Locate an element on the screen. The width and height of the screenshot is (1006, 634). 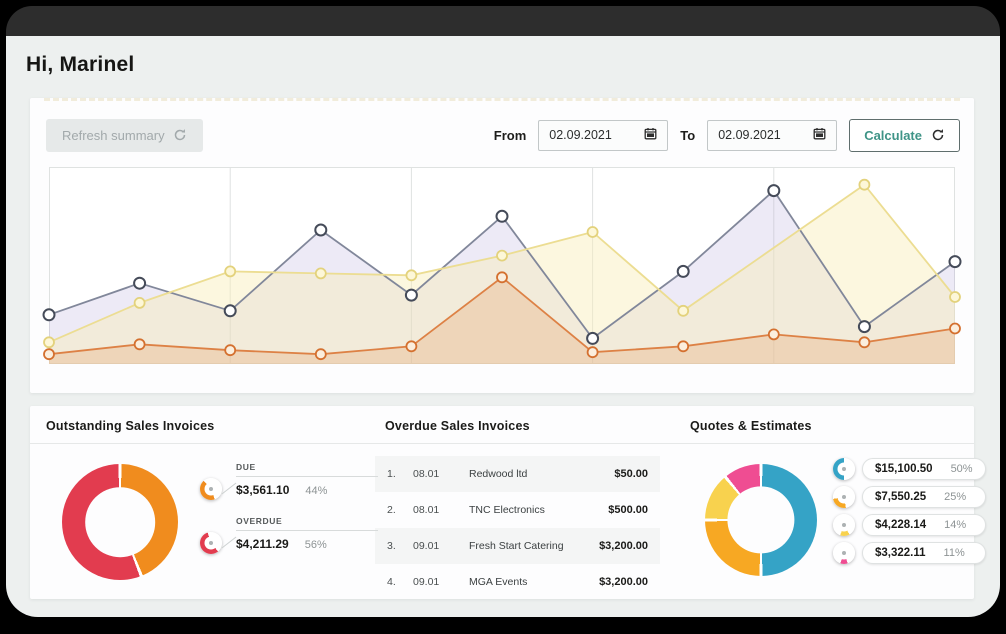
row-customer: Fresh Start Catering is located at coordinates (516, 546).